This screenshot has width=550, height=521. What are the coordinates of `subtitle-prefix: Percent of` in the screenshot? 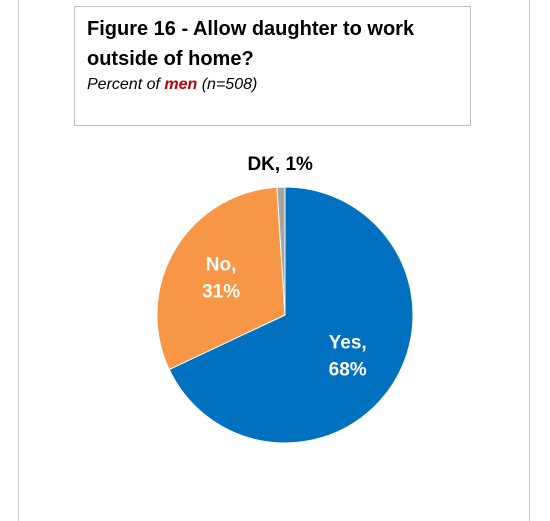 It's located at (126, 84).